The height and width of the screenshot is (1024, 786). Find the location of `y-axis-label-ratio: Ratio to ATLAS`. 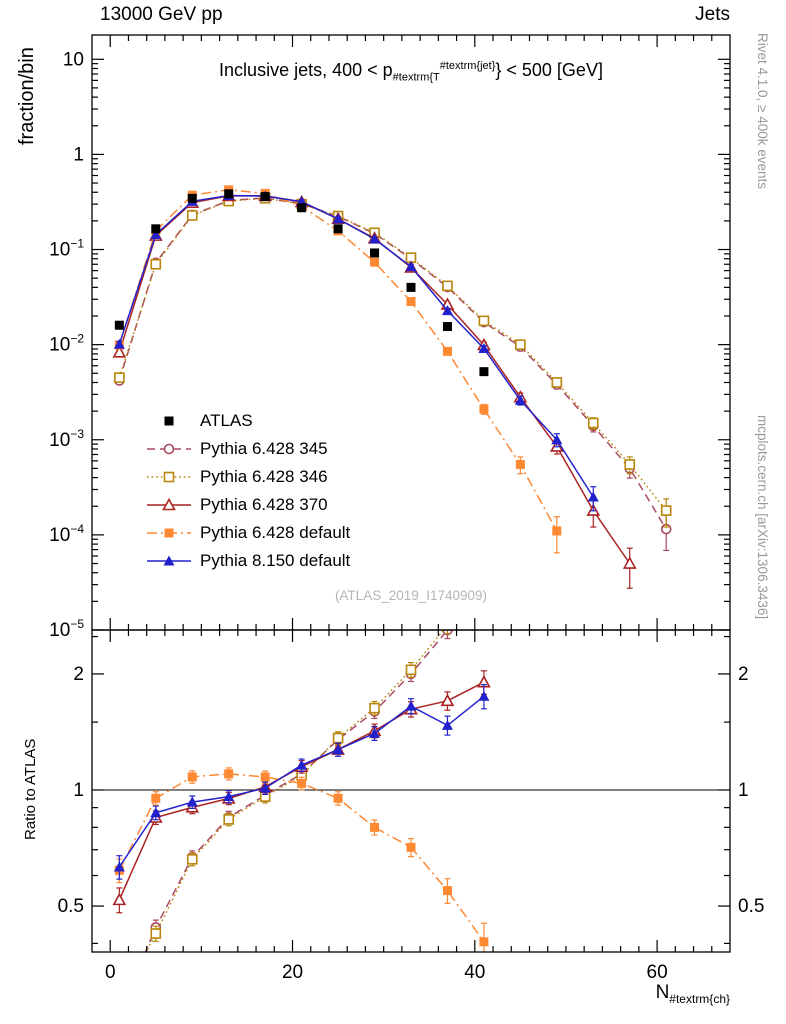

y-axis-label-ratio: Ratio to ATLAS is located at coordinates (30, 789).